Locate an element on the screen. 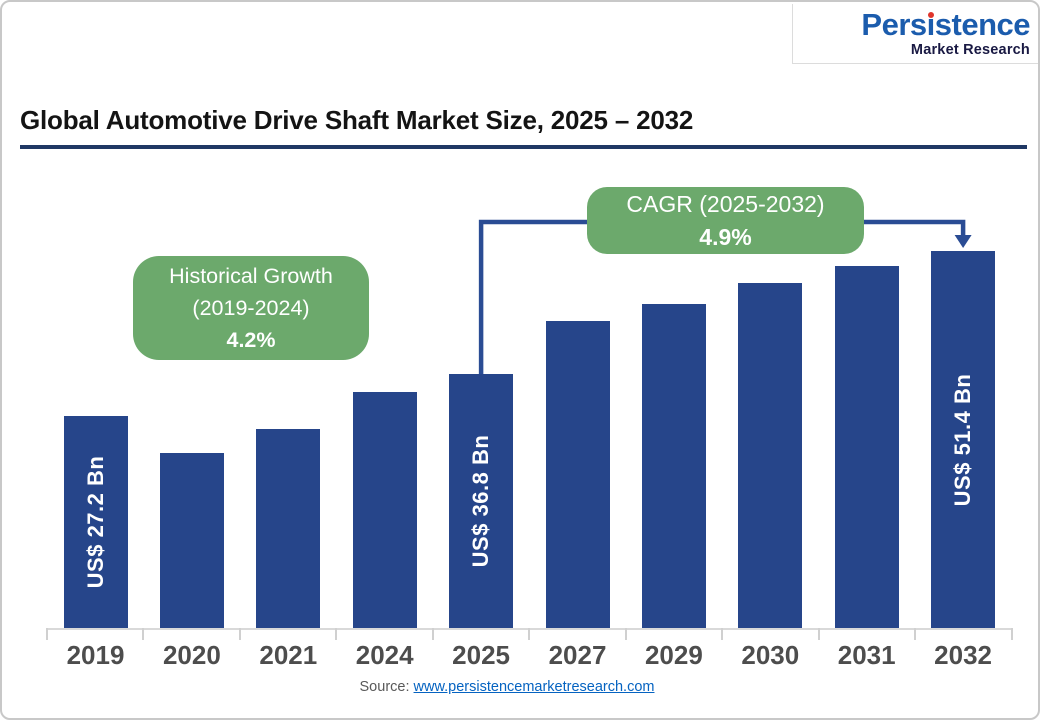 This screenshot has width=1040, height=720. x-tick-label-2031: 2031 is located at coordinates (866, 655).